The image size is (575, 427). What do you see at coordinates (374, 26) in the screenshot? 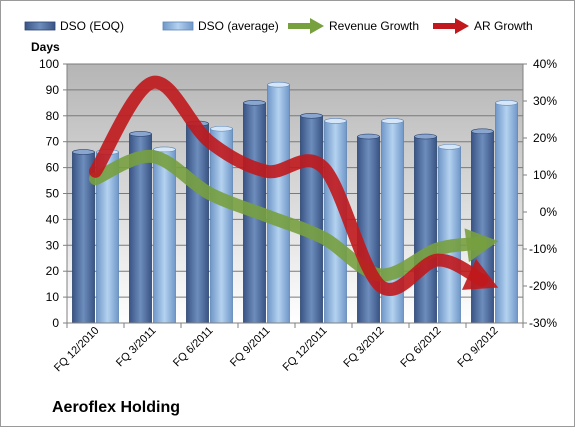
I see `legend-label-revenue-growth: Revenue Growth` at bounding box center [374, 26].